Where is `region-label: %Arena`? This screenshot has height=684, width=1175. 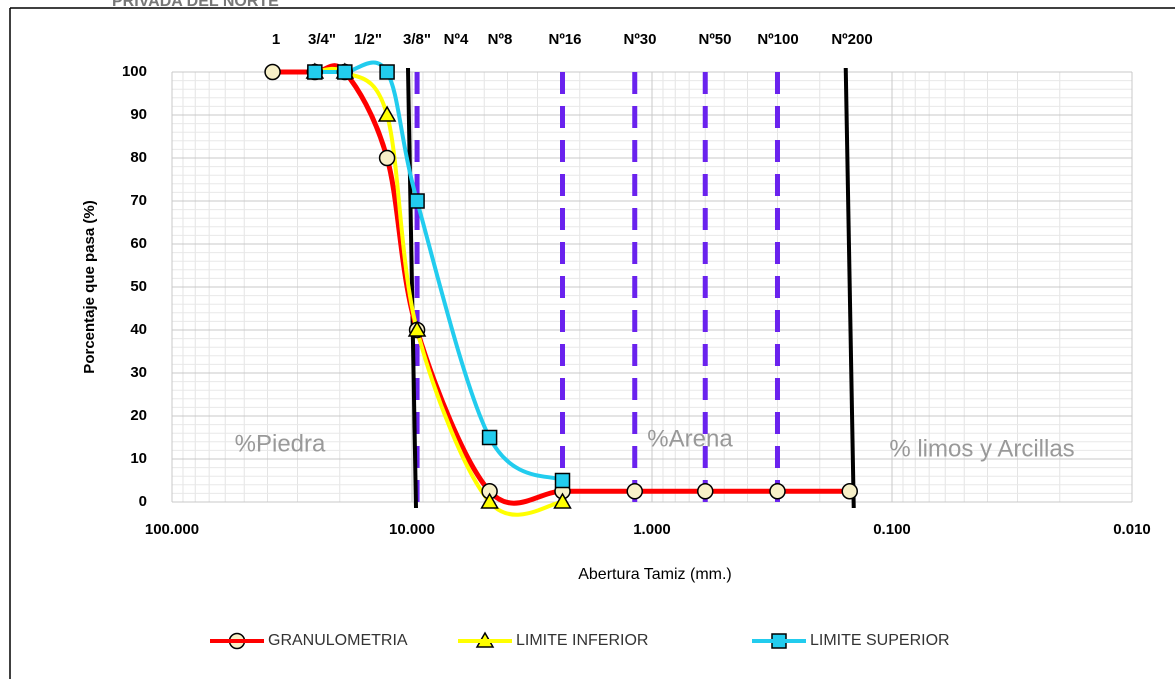 region-label: %Arena is located at coordinates (690, 438).